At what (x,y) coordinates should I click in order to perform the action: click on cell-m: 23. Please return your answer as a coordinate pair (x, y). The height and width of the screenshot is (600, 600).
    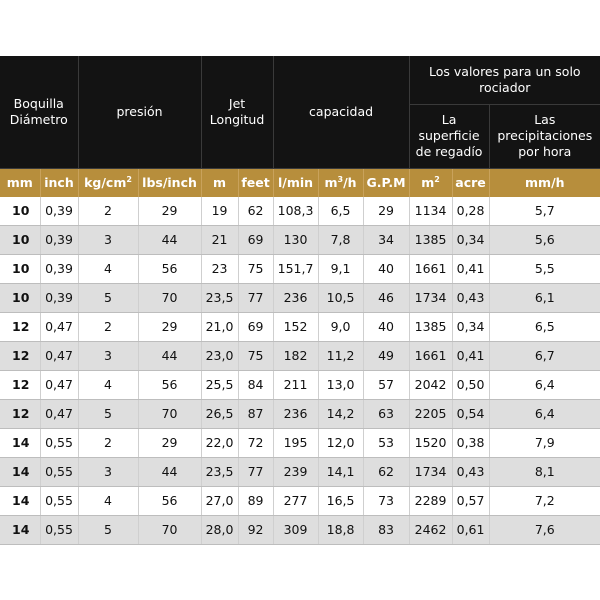
    Looking at the image, I should click on (220, 269).